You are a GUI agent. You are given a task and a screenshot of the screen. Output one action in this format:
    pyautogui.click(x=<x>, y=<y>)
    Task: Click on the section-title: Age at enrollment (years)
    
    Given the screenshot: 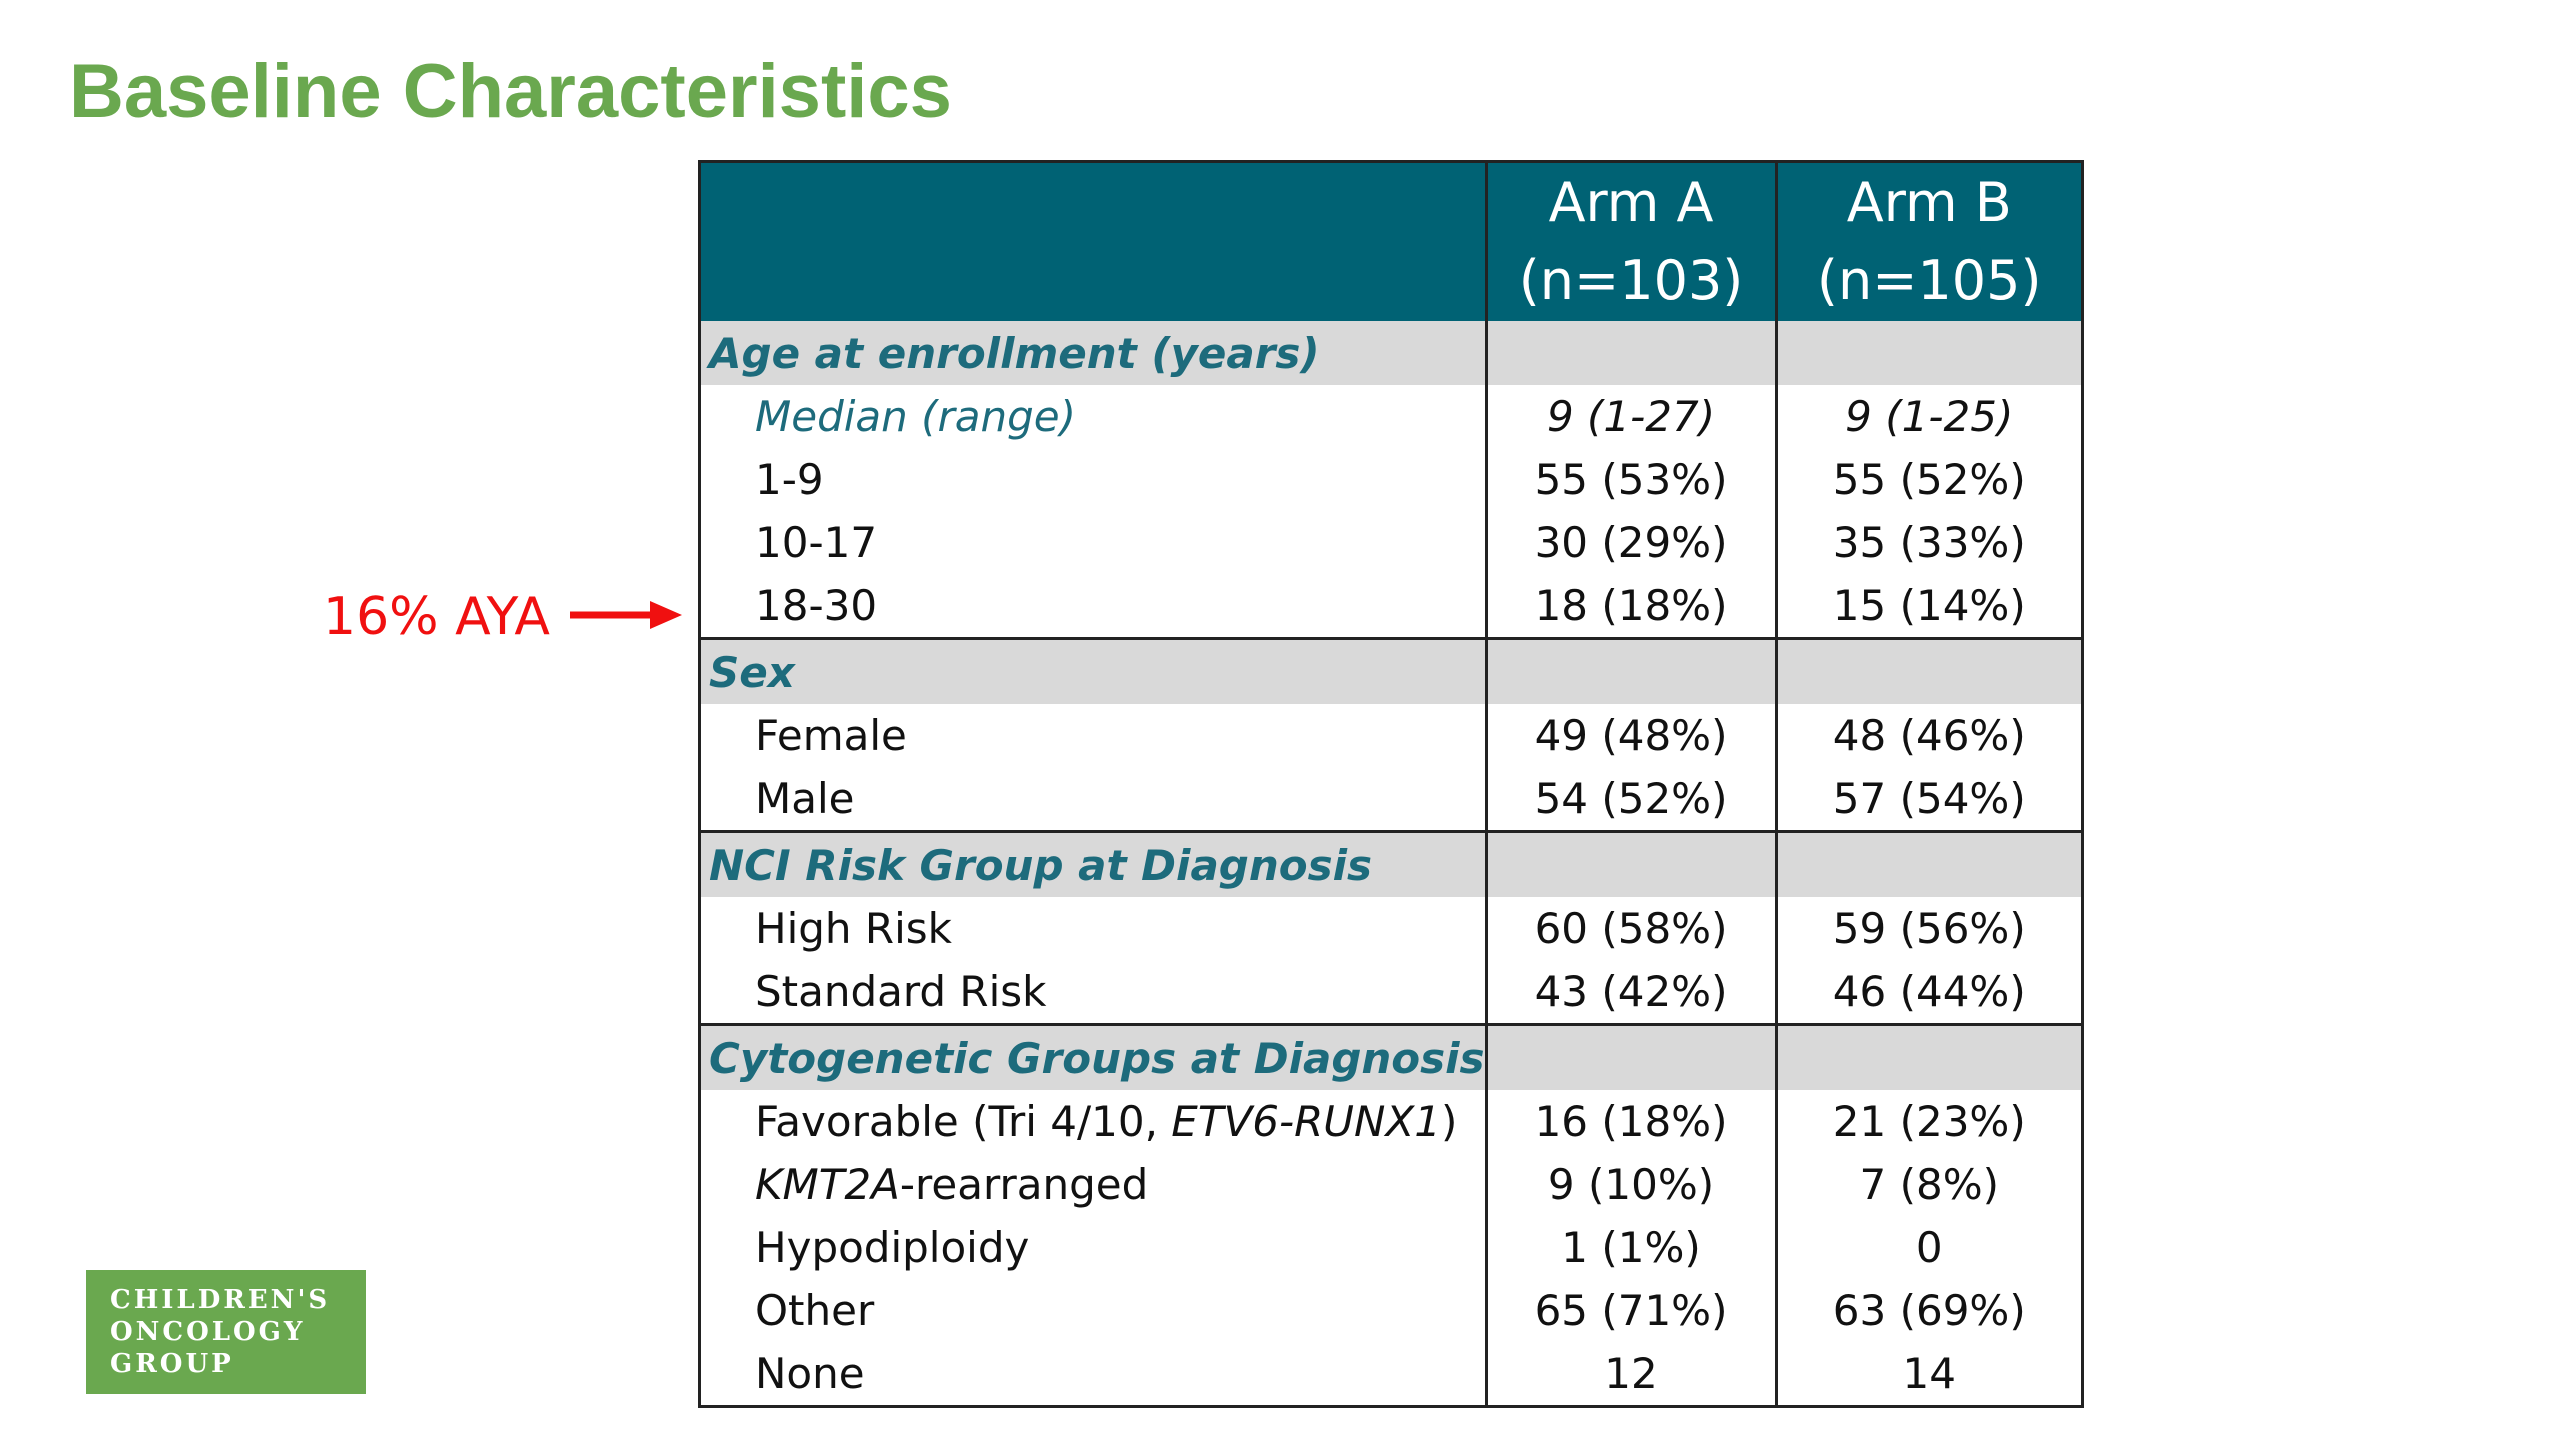 What is the action you would take?
    pyautogui.click(x=1093, y=353)
    